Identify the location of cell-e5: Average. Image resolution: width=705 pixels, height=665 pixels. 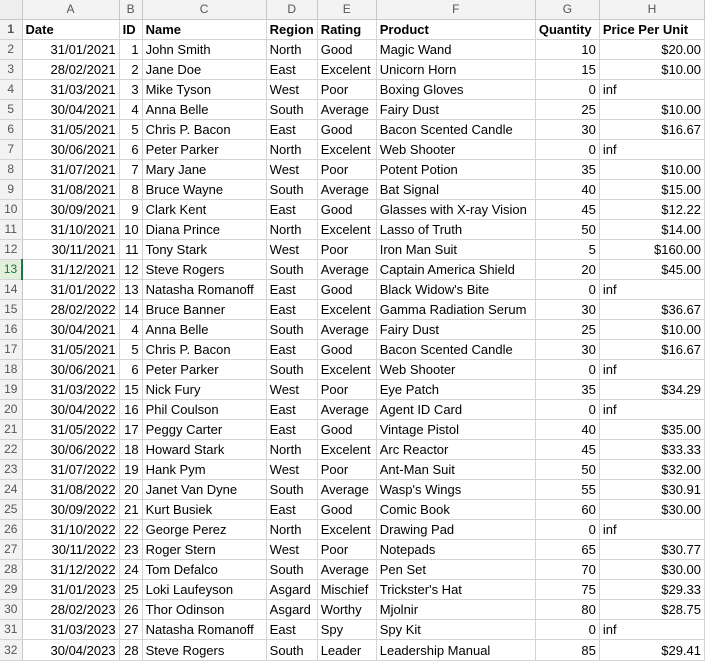
(347, 109).